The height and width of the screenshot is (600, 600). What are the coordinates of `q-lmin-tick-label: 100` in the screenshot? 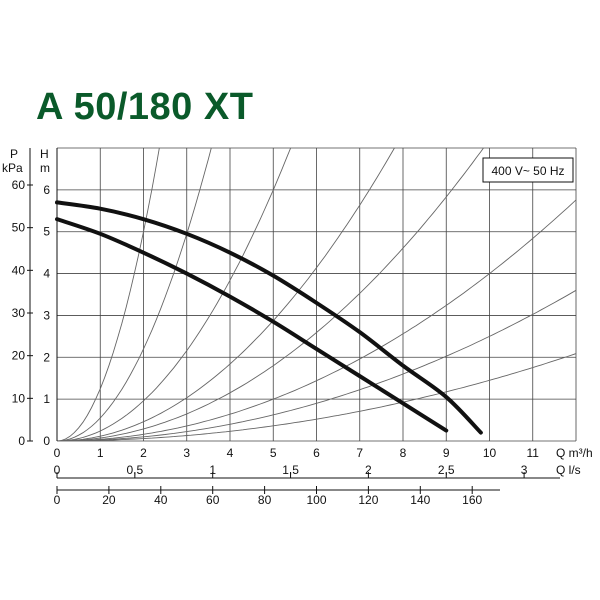 It's located at (316, 500).